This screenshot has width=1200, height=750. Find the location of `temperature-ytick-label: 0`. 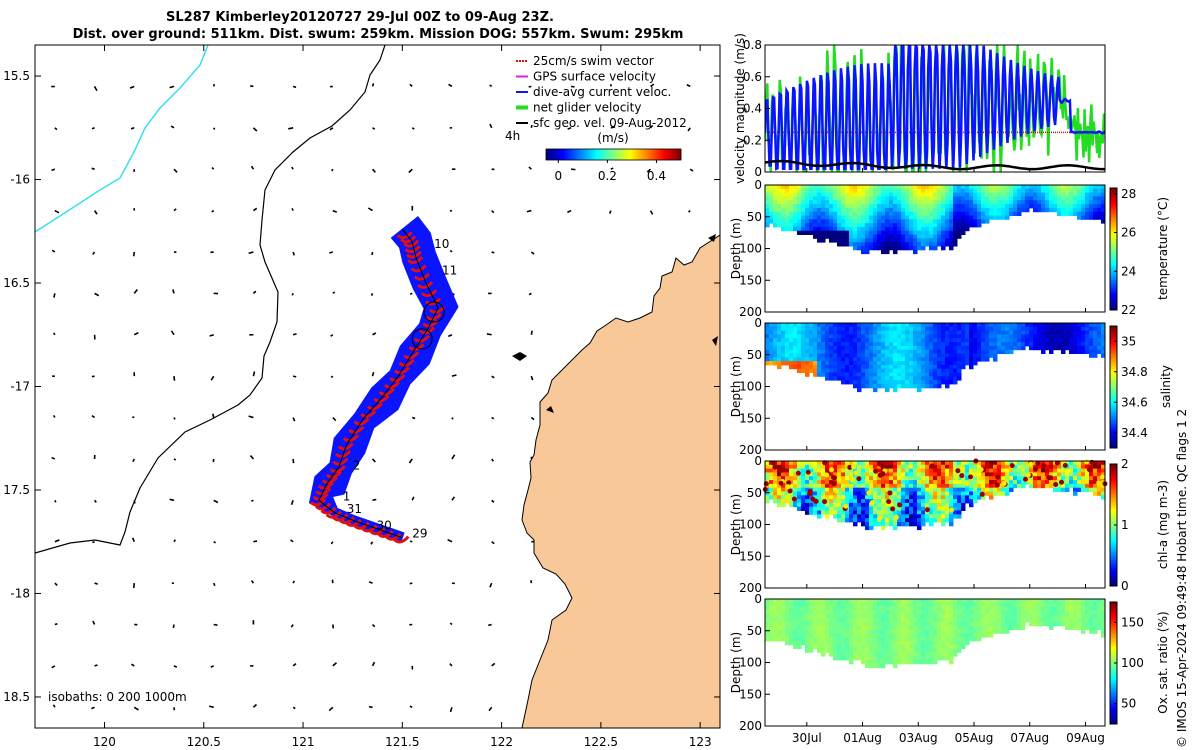

temperature-ytick-label: 0 is located at coordinates (758, 185).